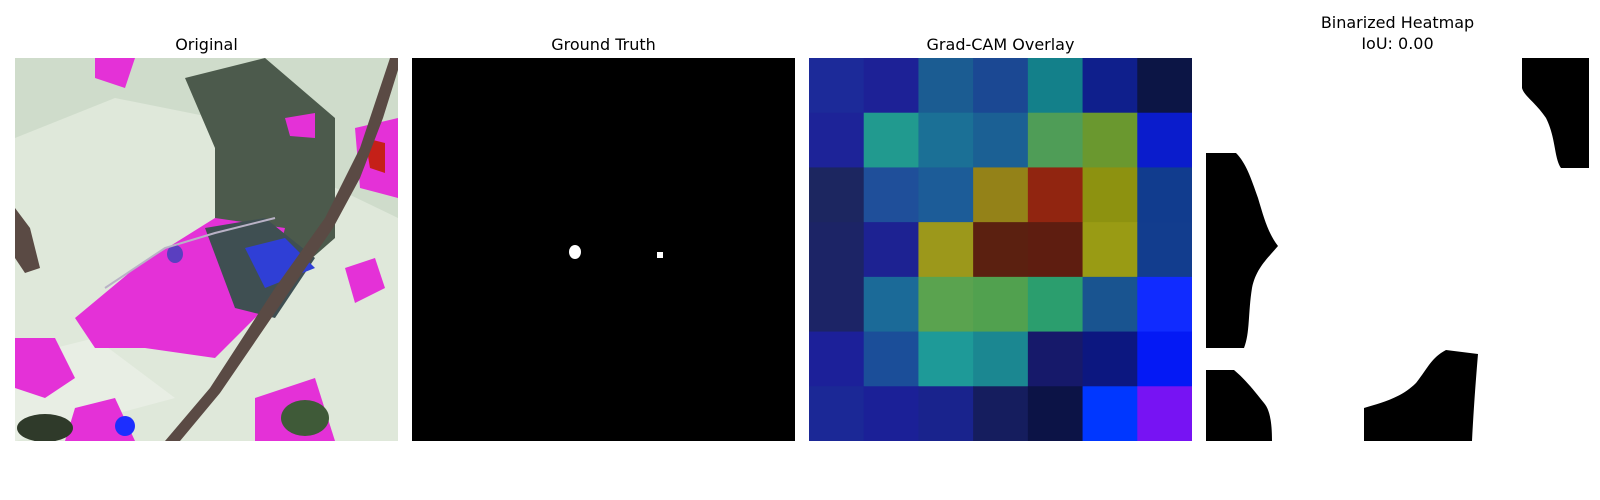 This screenshot has height=500, width=1600. What do you see at coordinates (1397, 33) in the screenshot?
I see `panel-title: Binarized Heatmap IoU: 0.00` at bounding box center [1397, 33].